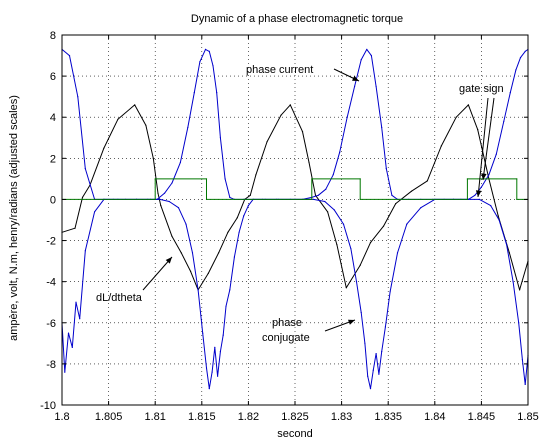 Image resolution: width=543 pixels, height=438 pixels. Describe the element at coordinates (61, 417) in the screenshot. I see `x-tick-label: 1.8` at that location.